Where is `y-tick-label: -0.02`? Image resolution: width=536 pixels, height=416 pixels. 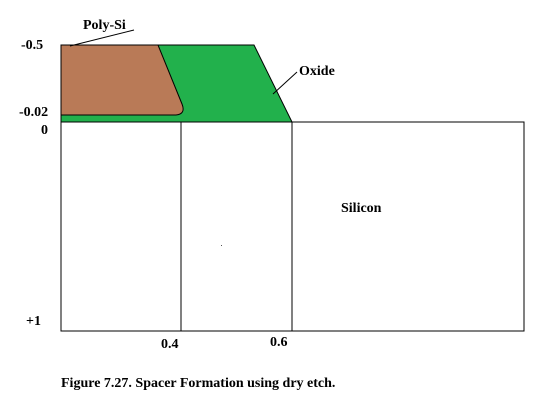 y-tick-label: -0.02 is located at coordinates (34, 112).